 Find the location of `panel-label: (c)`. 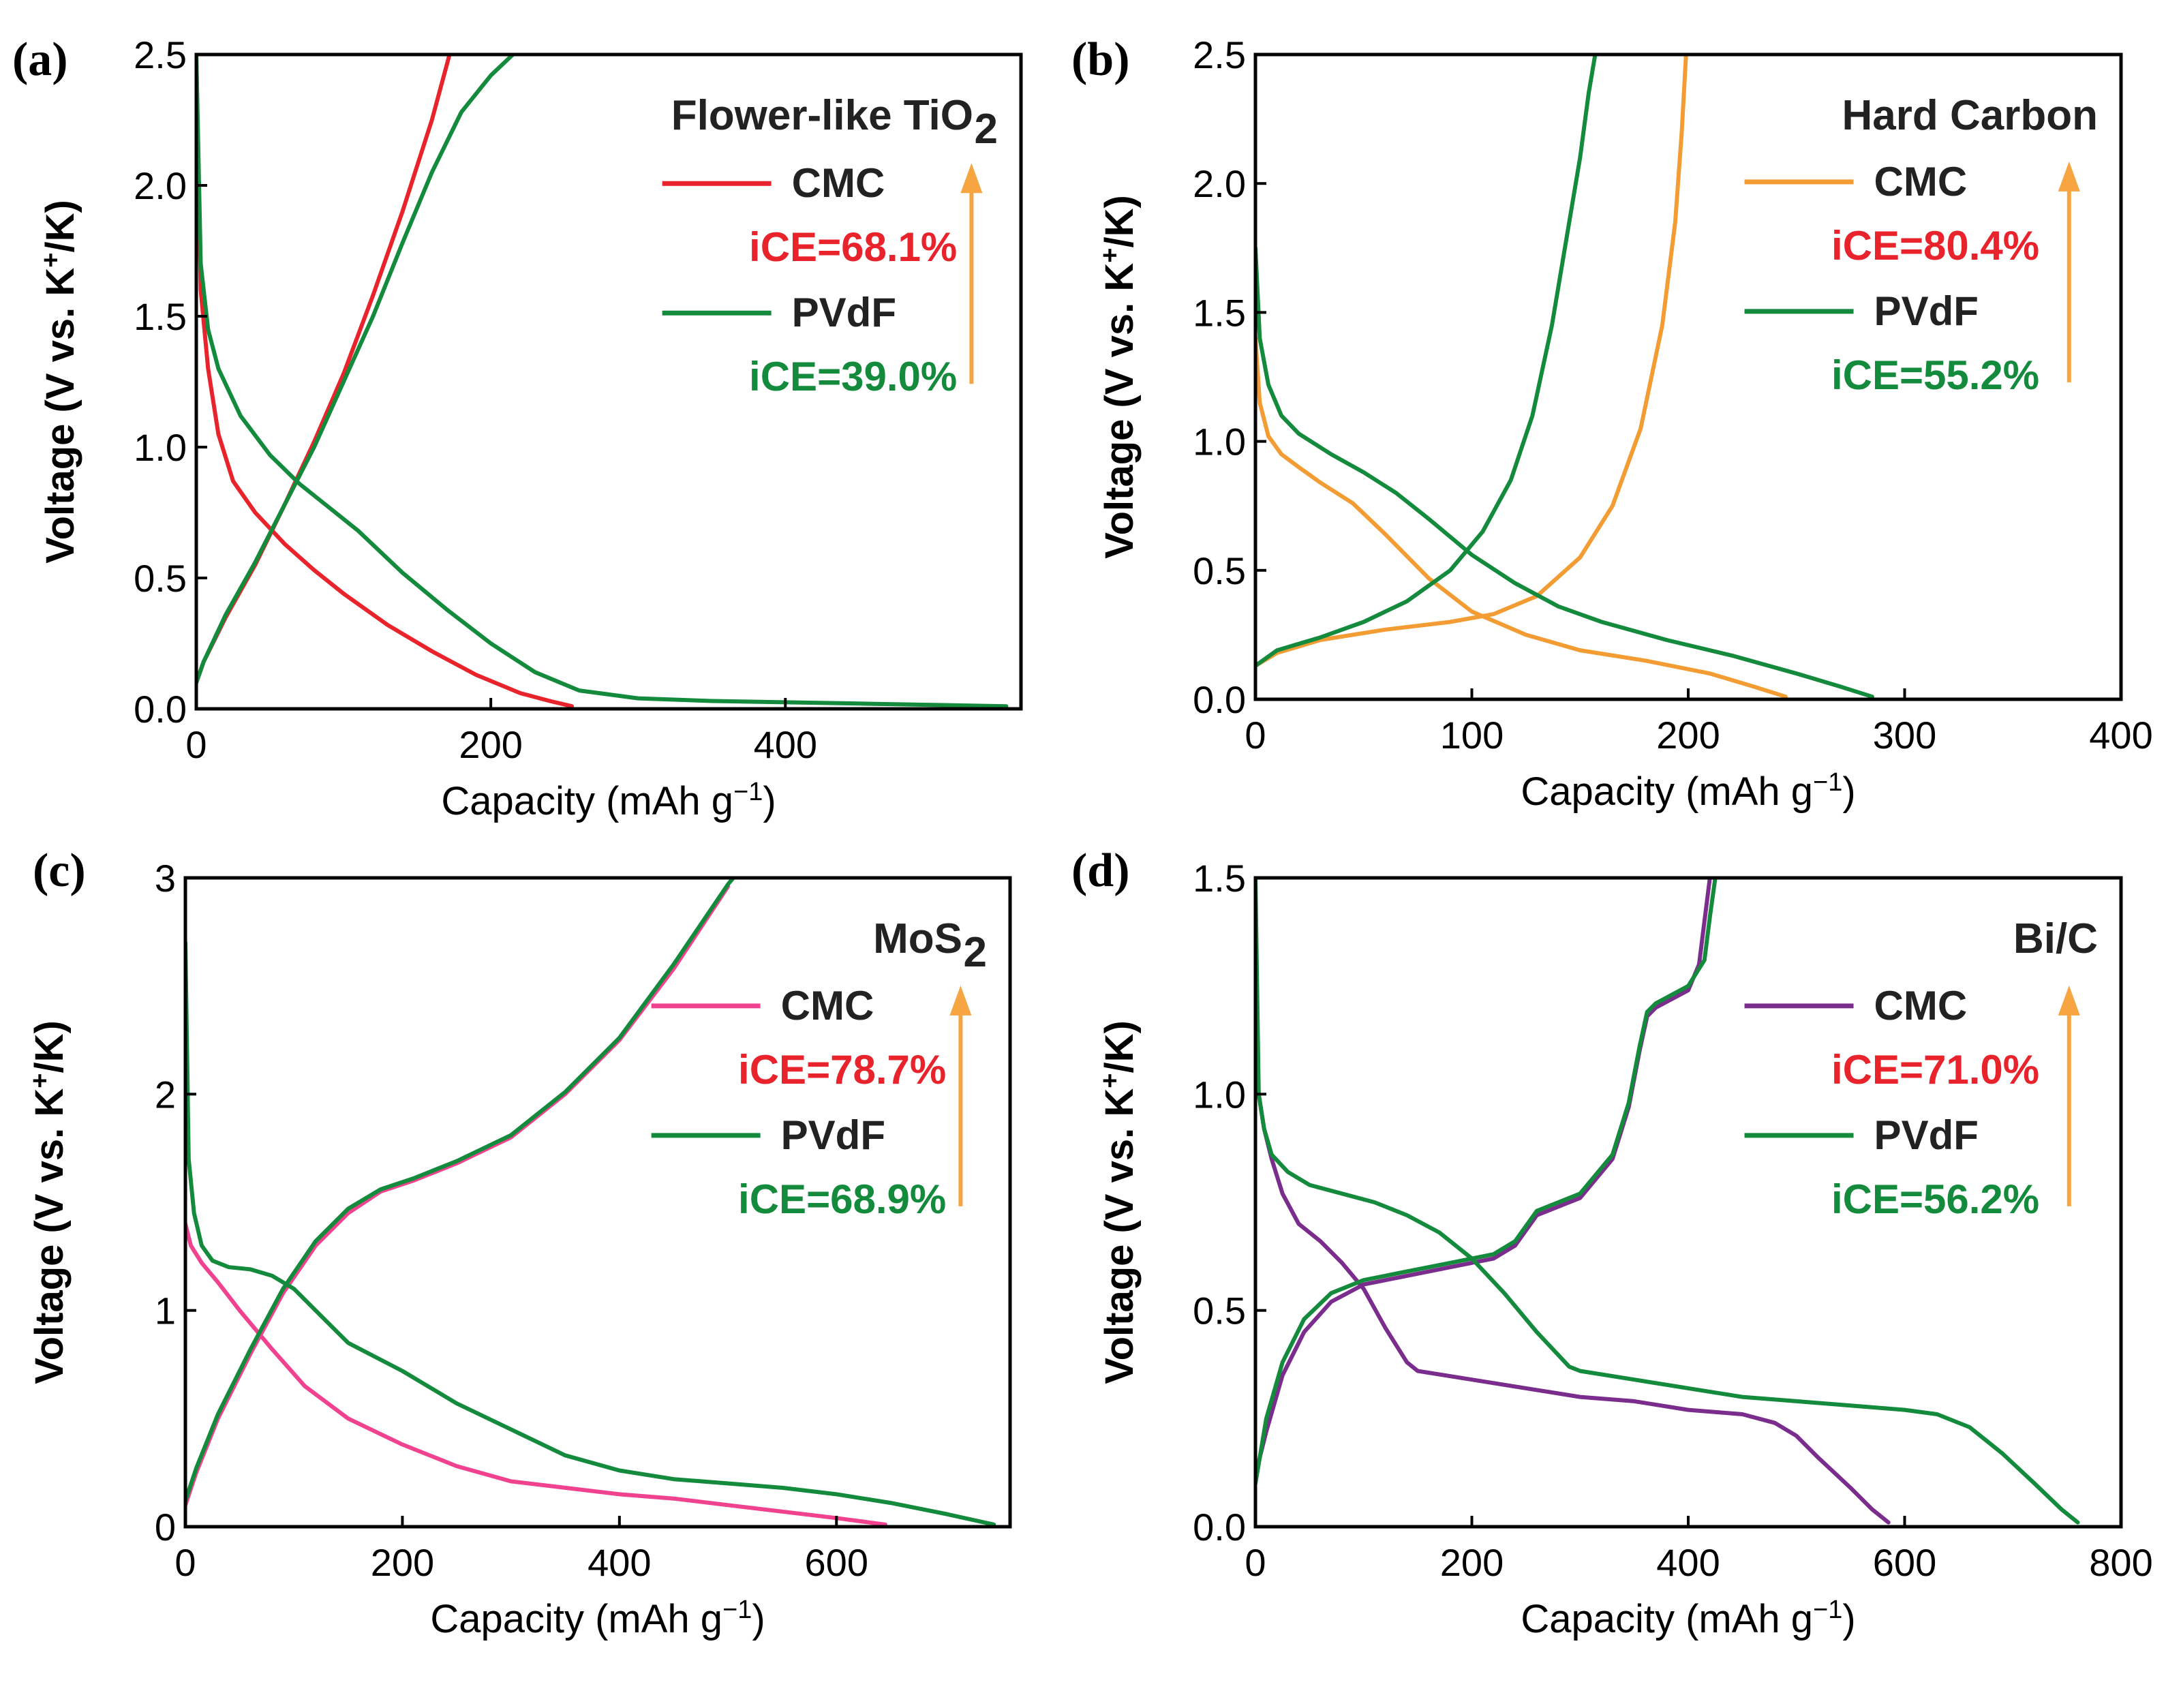

panel-label: (c) is located at coordinates (59, 870).